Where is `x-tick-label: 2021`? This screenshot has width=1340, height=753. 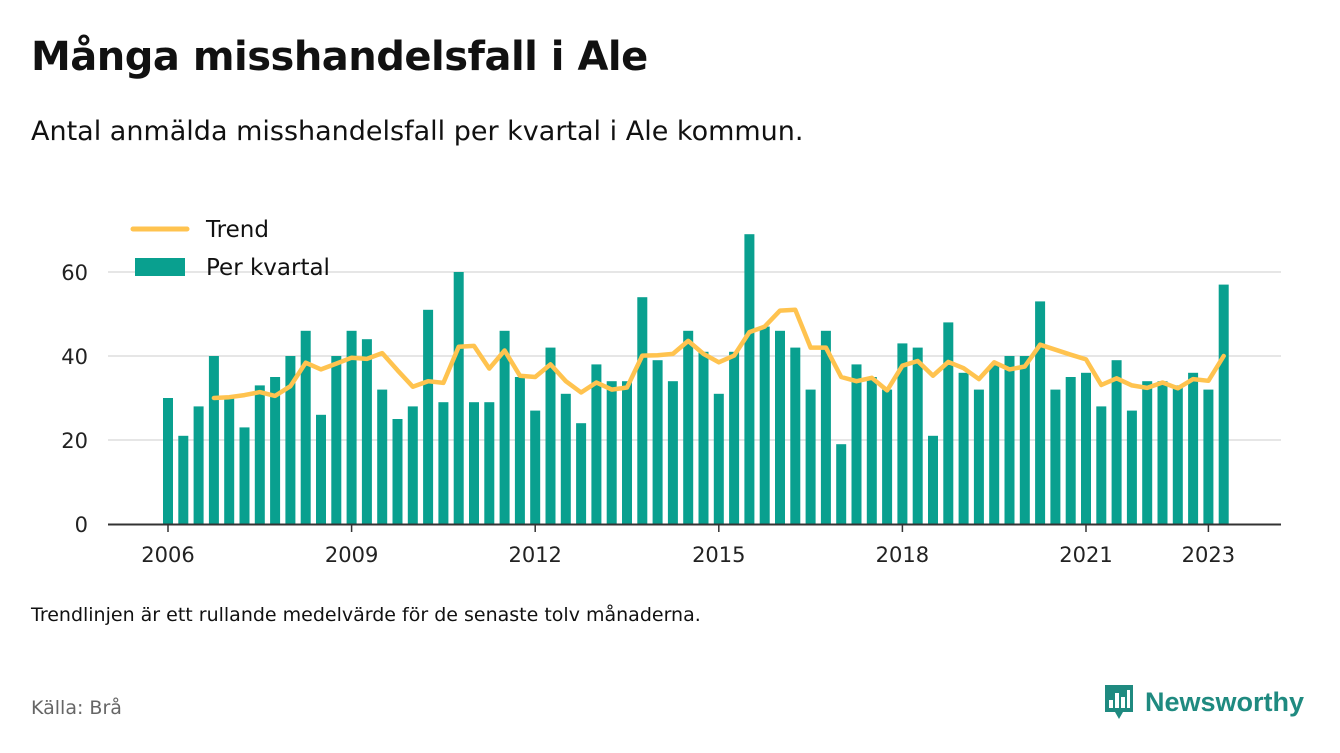
x-tick-label: 2021 is located at coordinates (1085, 555).